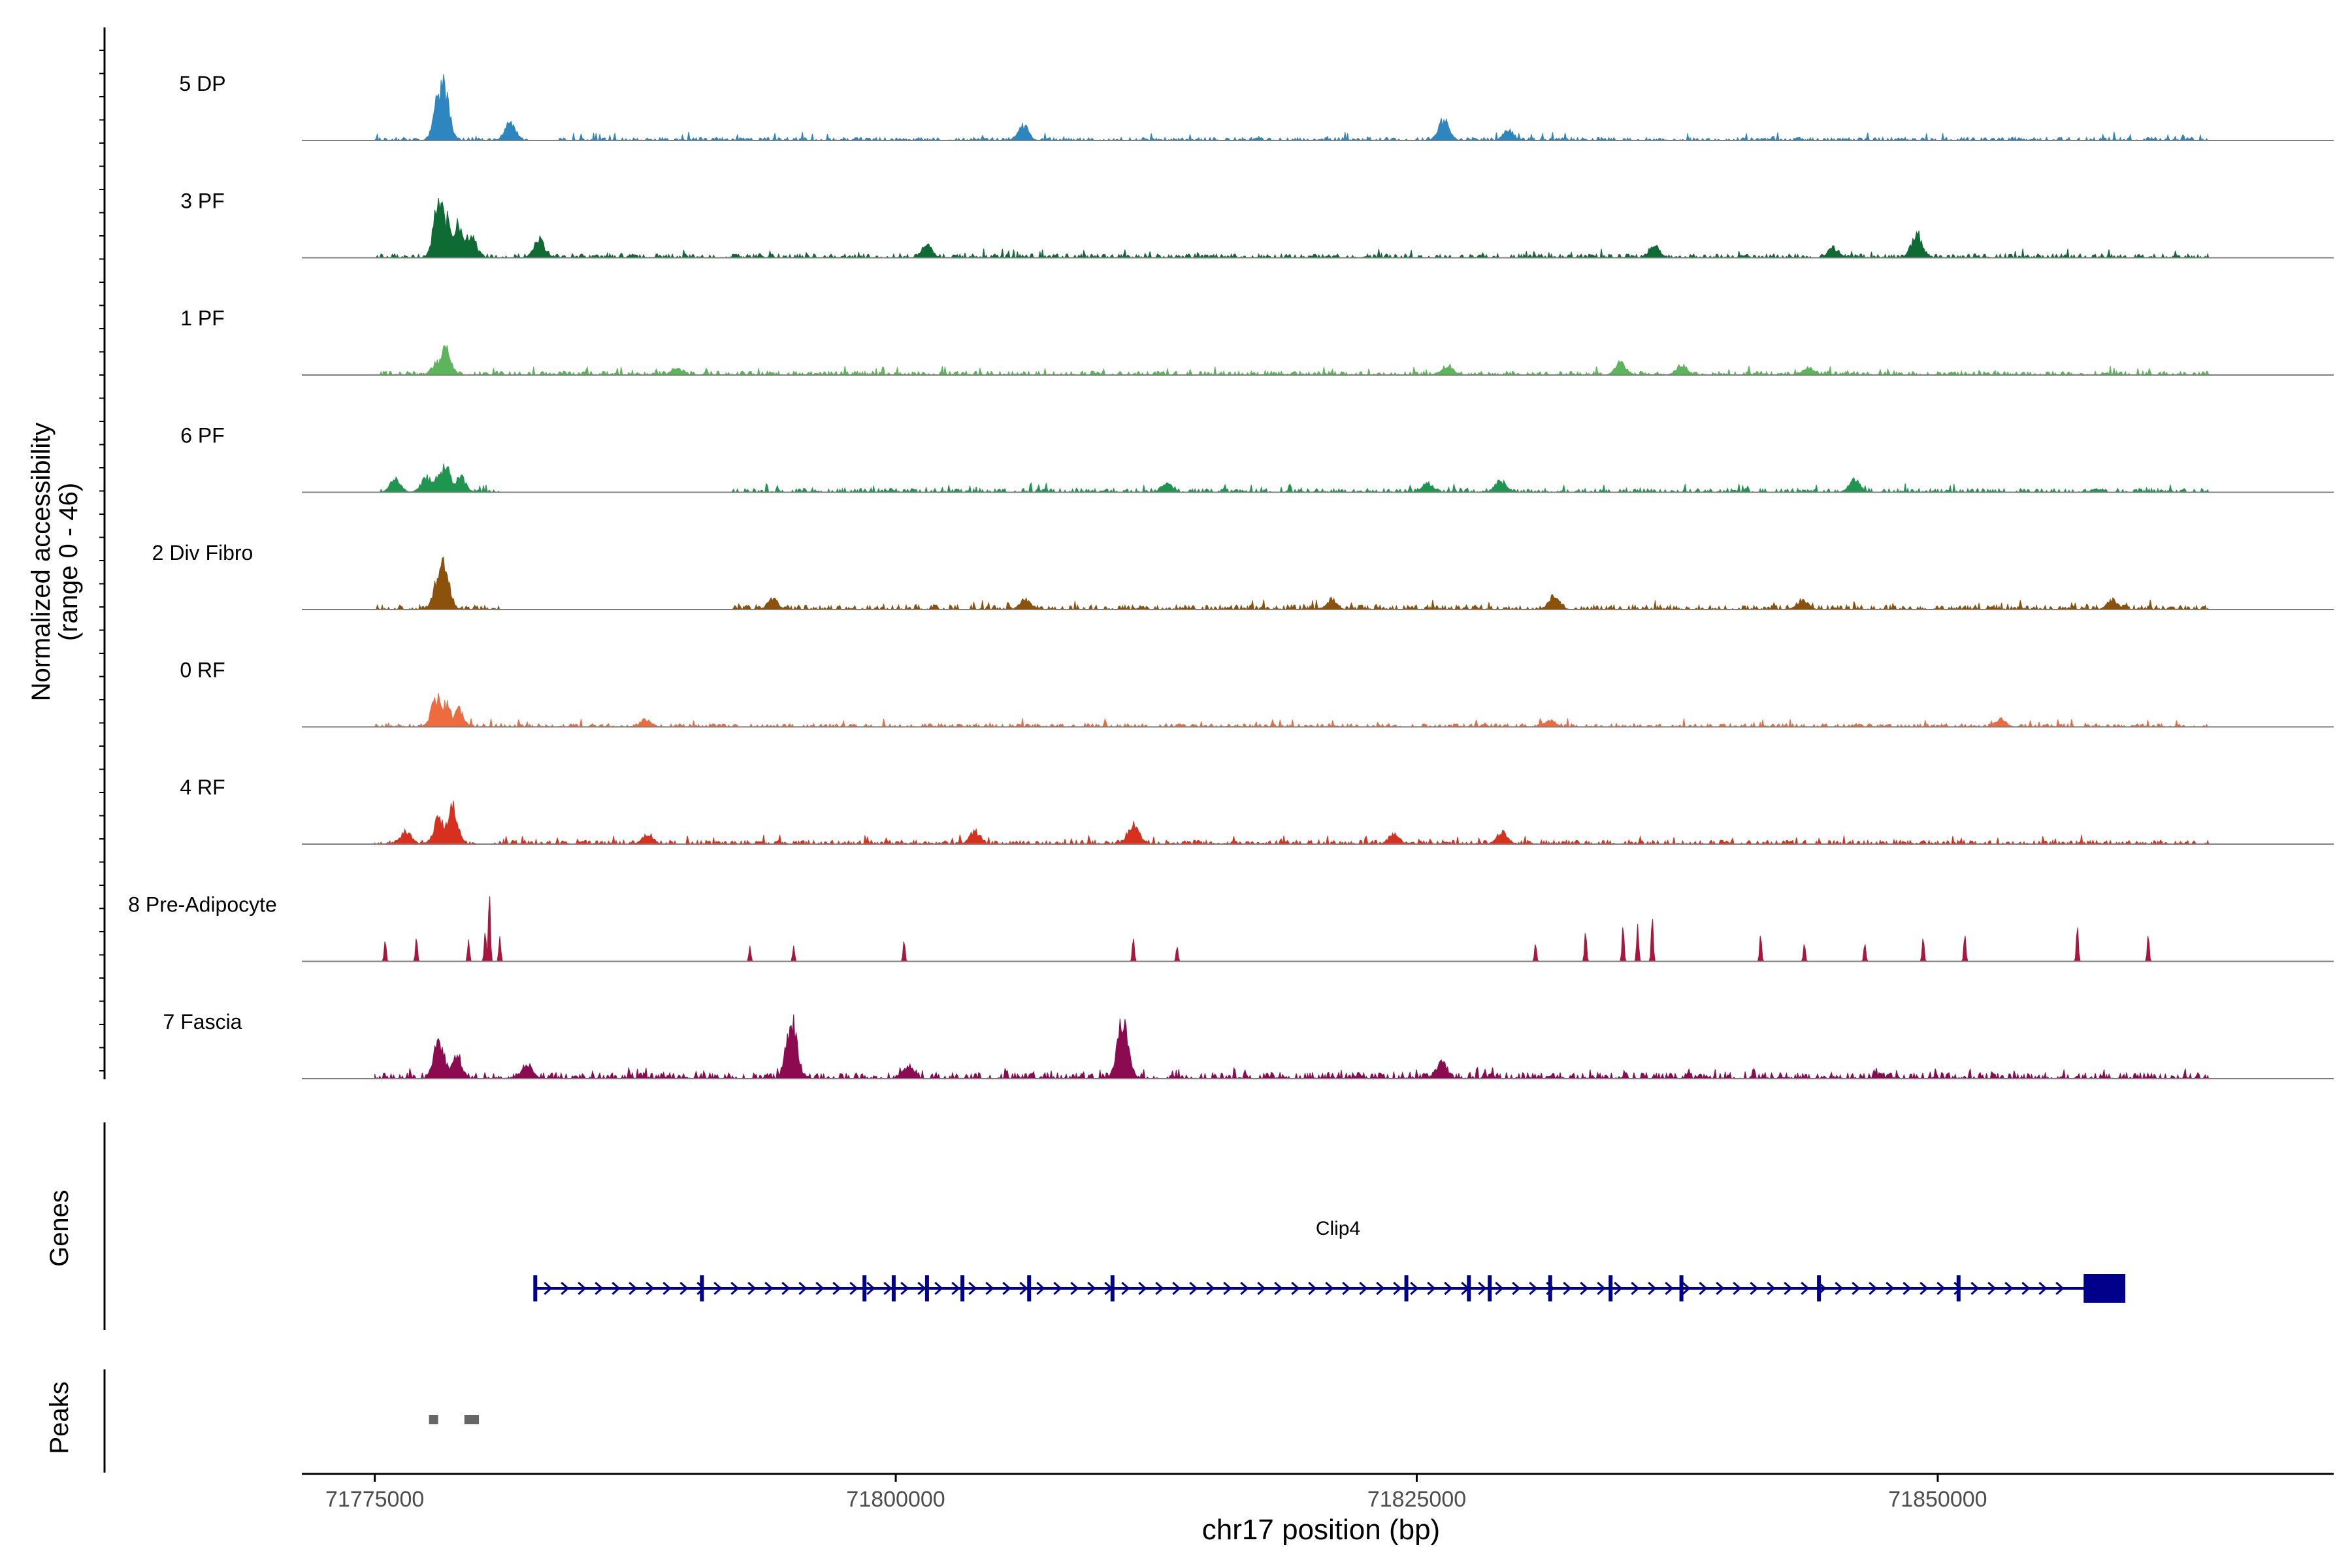 This screenshot has height=1568, width=2352. What do you see at coordinates (202, 670) in the screenshot?
I see `track-label: 0 RF` at bounding box center [202, 670].